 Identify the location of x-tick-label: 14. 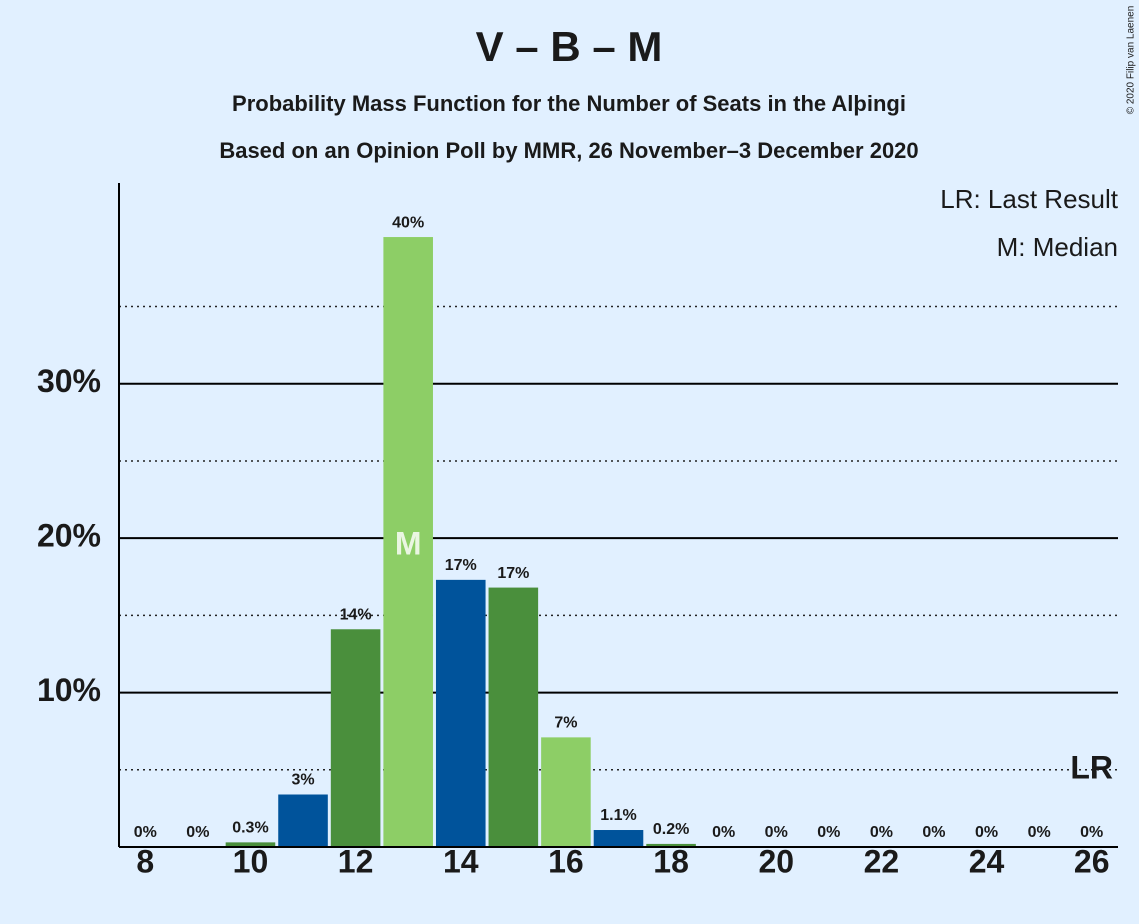
(461, 861).